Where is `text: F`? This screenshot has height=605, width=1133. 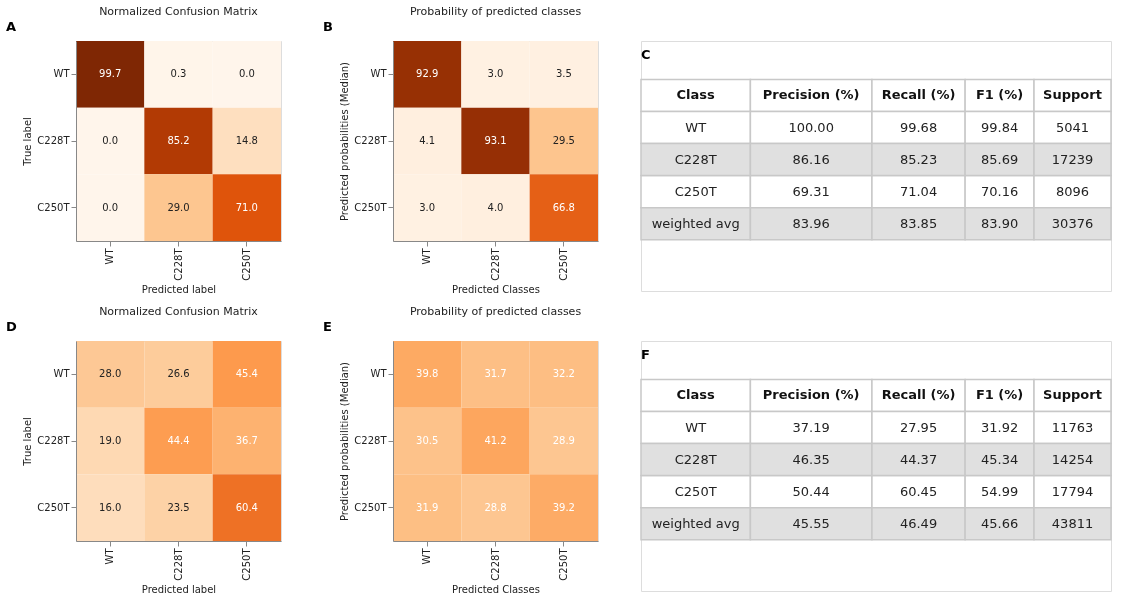
text: F is located at coordinates (645, 354).